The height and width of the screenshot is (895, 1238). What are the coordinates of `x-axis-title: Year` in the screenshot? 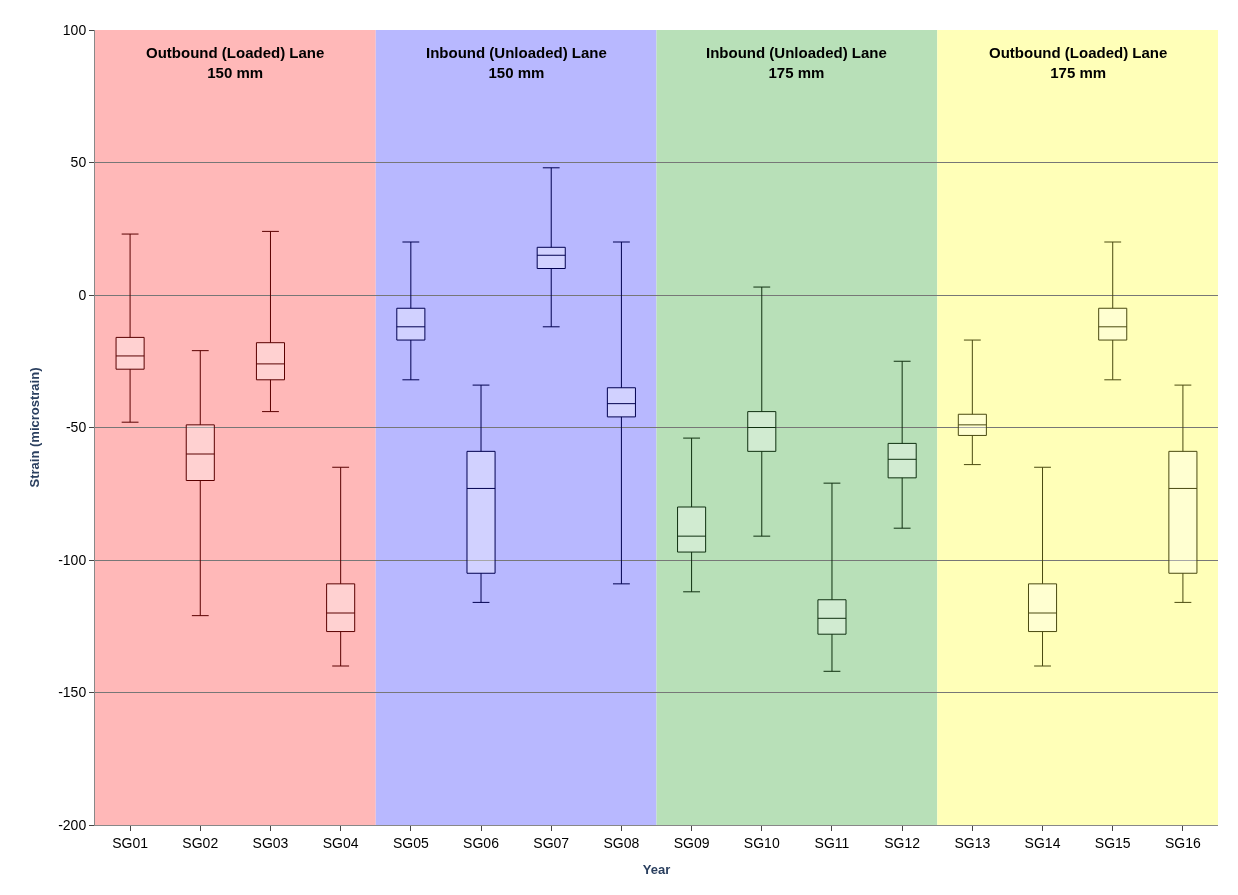 It's located at (656, 870).